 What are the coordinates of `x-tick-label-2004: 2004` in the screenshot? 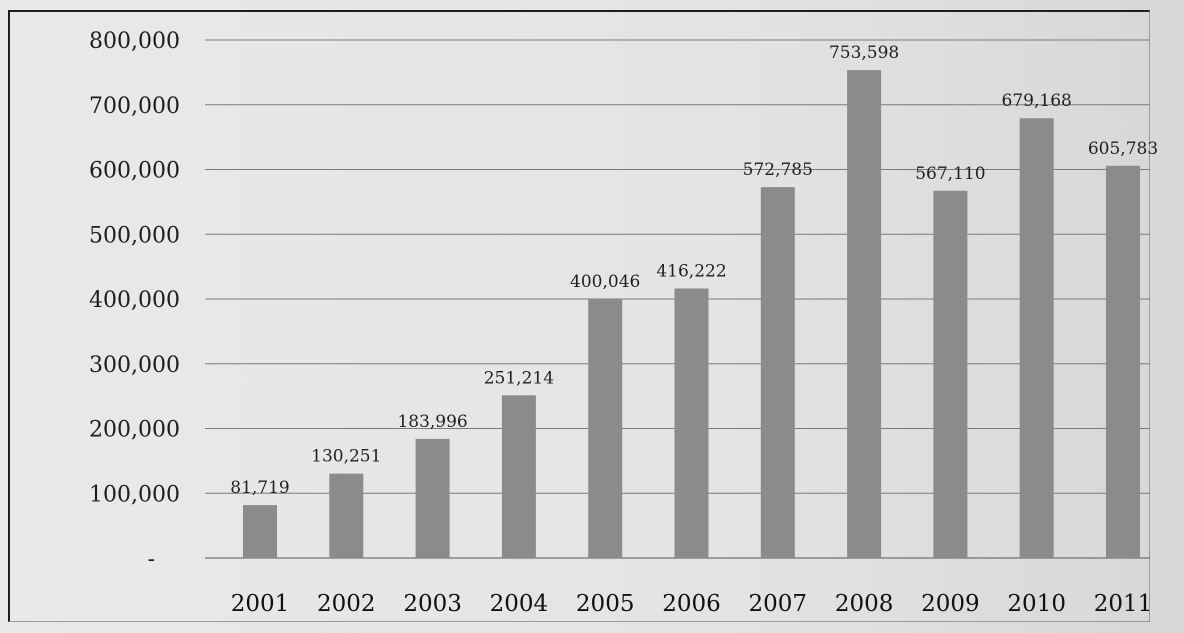 It's located at (519, 604).